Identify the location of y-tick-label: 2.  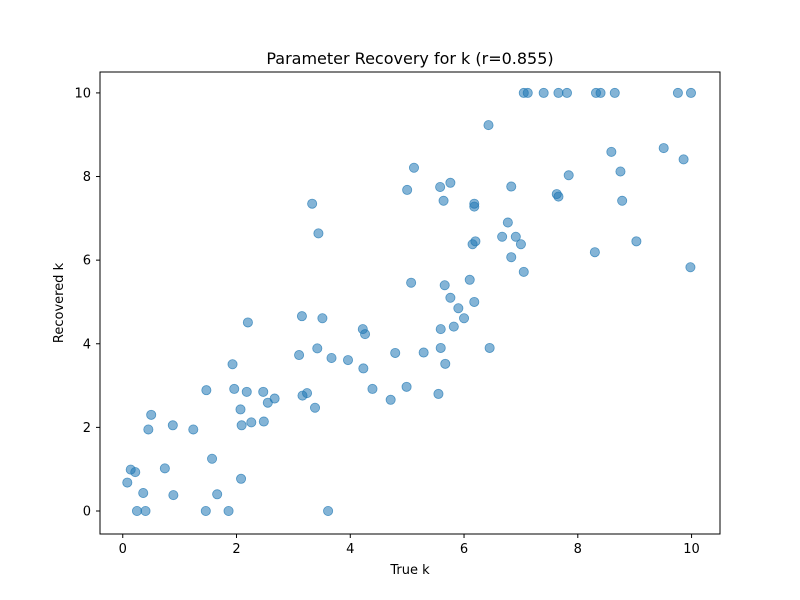
(87, 428).